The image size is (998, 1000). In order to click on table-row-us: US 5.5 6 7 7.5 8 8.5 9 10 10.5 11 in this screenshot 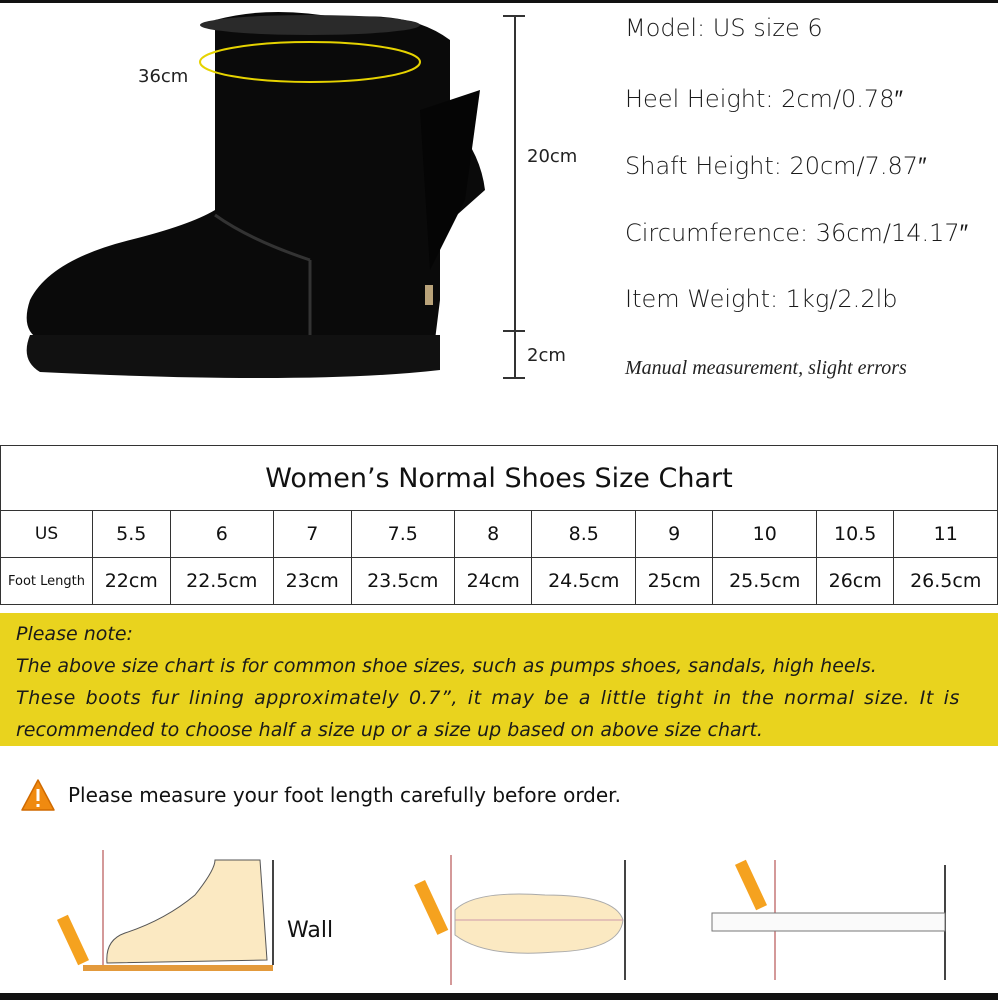, I will do `click(499, 534)`.